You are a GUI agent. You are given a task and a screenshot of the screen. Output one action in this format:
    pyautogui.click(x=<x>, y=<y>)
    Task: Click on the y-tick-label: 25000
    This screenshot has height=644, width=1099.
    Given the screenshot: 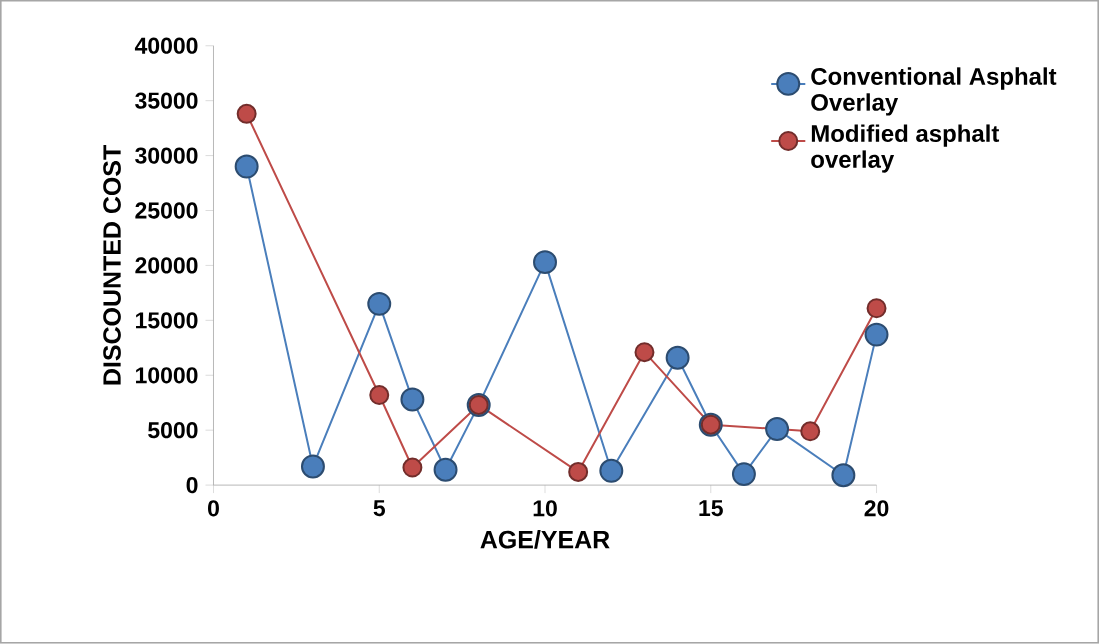 What is the action you would take?
    pyautogui.click(x=166, y=210)
    